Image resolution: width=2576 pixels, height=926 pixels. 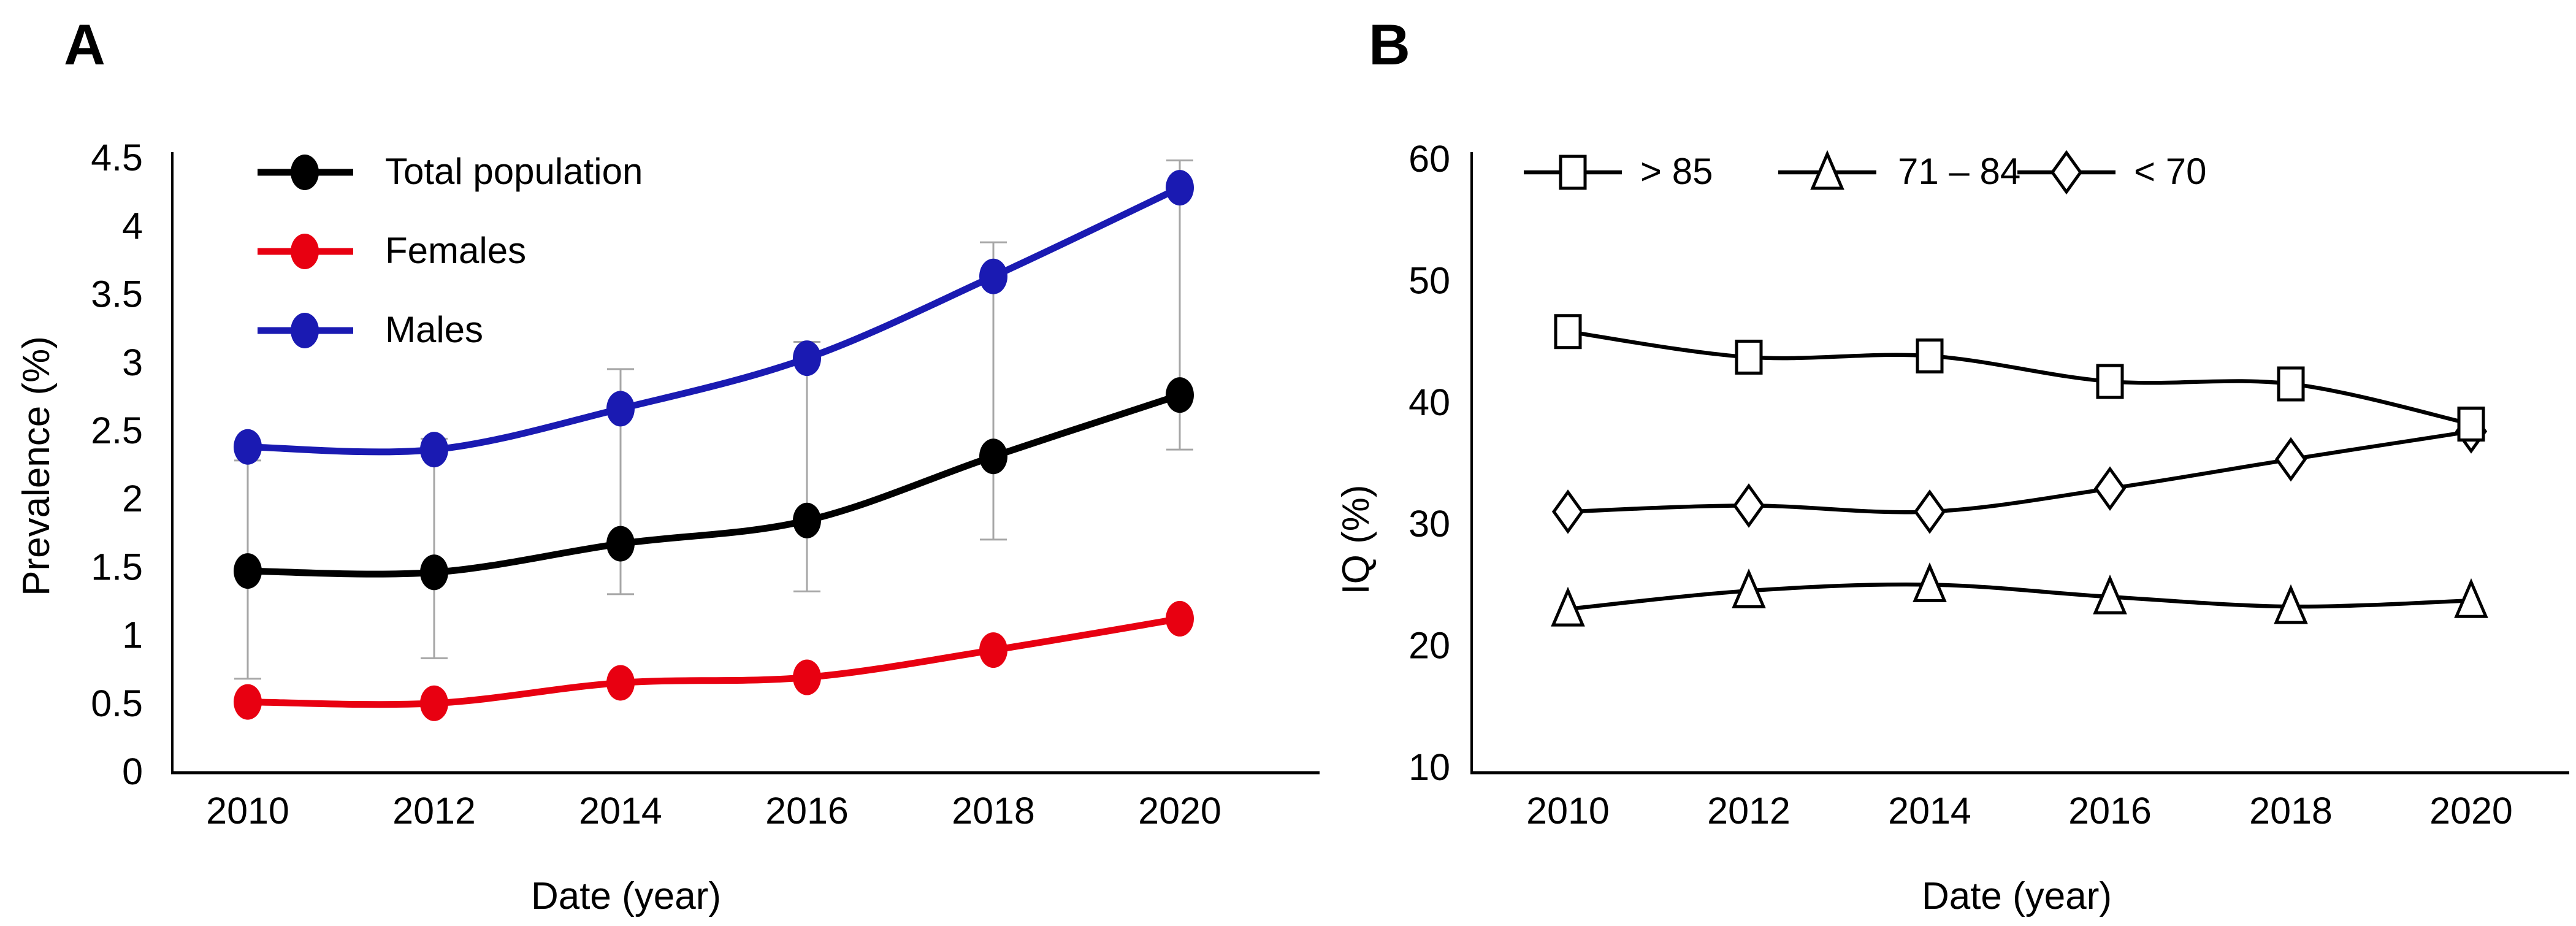 I want to click on legend-label-males: Males, so click(x=434, y=329).